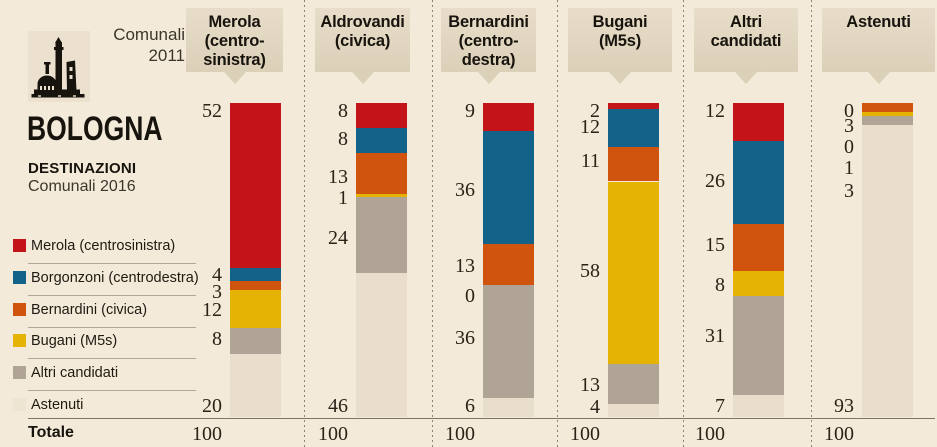  Describe the element at coordinates (19, 404) in the screenshot. I see `legend-swatch-beige_light` at that location.